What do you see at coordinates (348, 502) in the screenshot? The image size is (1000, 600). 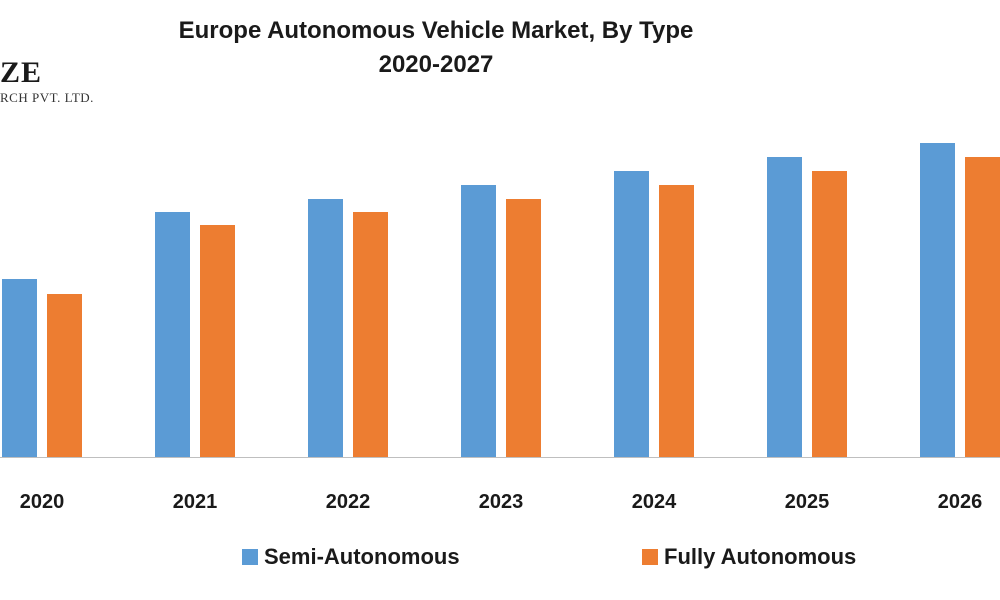 I see `x-tick-label-2022: 2022` at bounding box center [348, 502].